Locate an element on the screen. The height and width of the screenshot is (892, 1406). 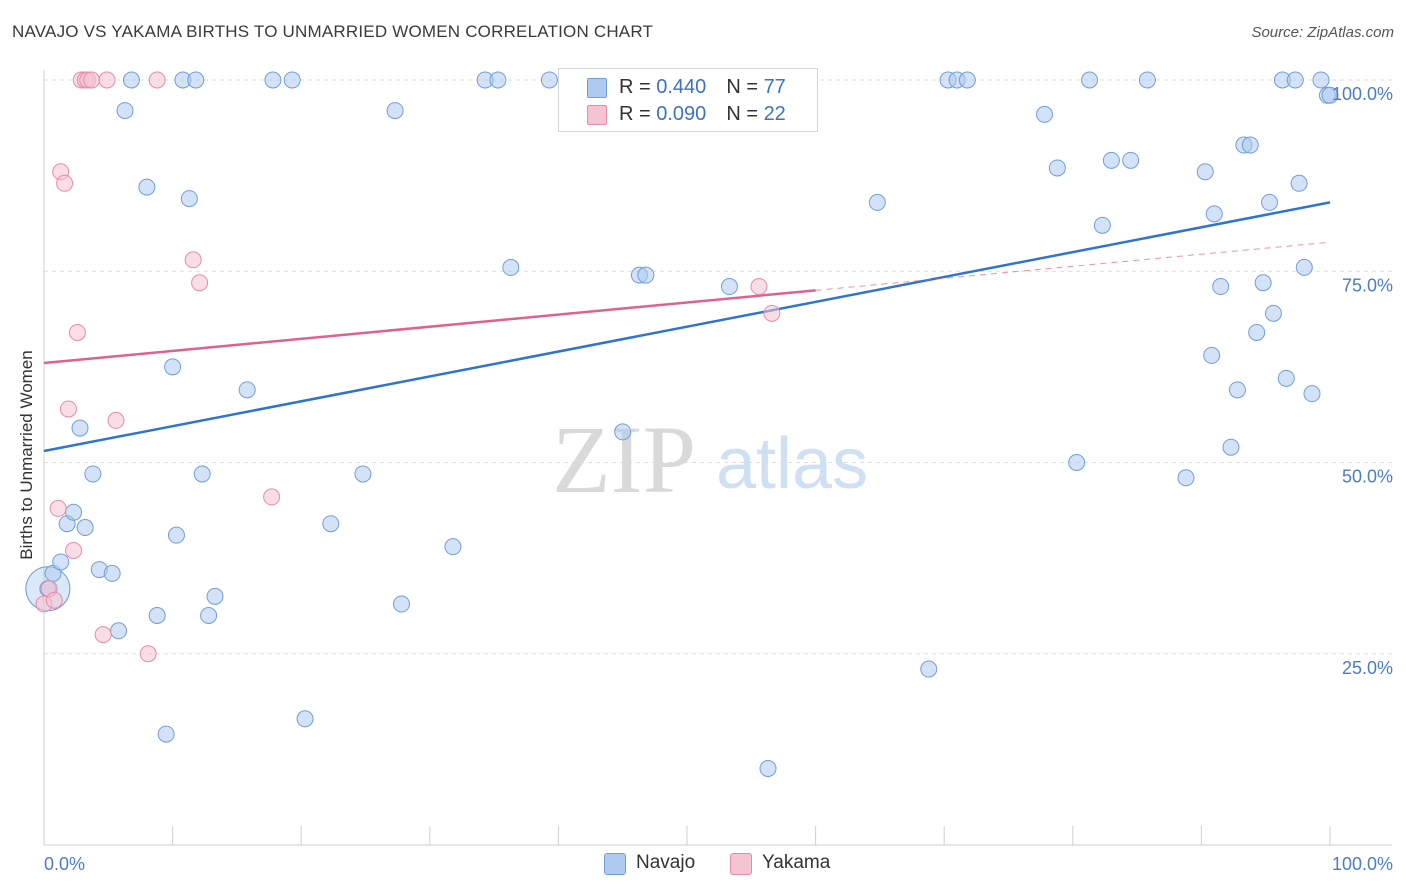
y-axis-title: Births to Unmarried Women is located at coordinates (26, 454).